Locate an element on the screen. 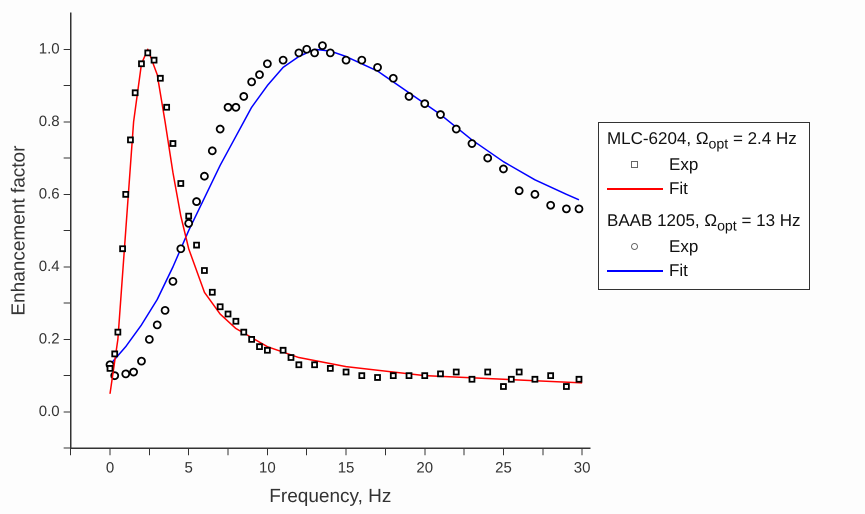  x-tick-label: 5 is located at coordinates (188, 467).